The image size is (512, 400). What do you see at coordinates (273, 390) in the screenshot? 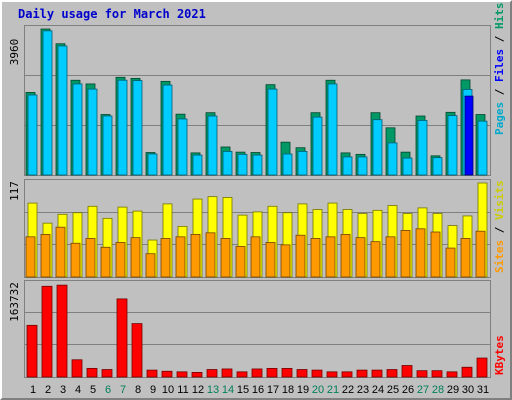
I see `day-label: 17` at bounding box center [273, 390].